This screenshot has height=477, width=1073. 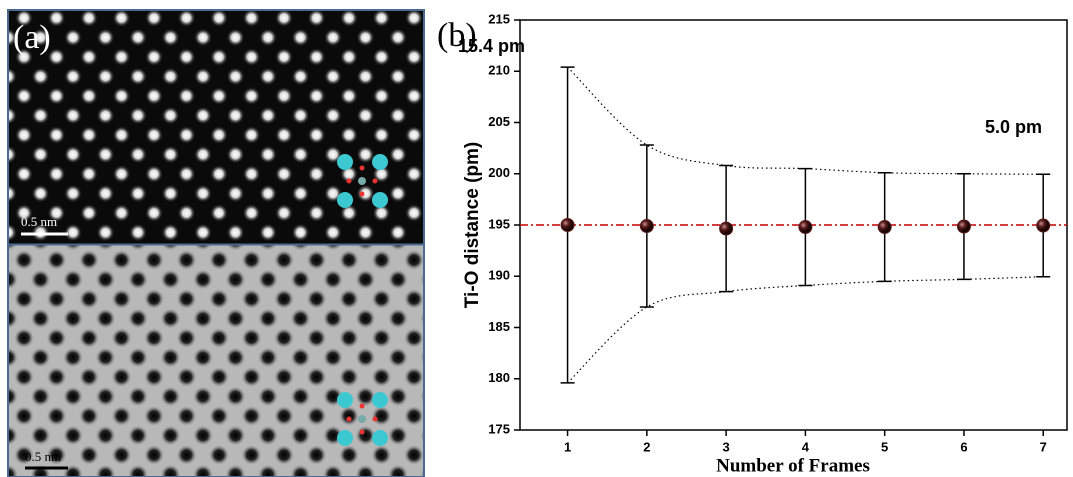 What do you see at coordinates (32, 37) in the screenshot?
I see `panel-label: (a)` at bounding box center [32, 37].